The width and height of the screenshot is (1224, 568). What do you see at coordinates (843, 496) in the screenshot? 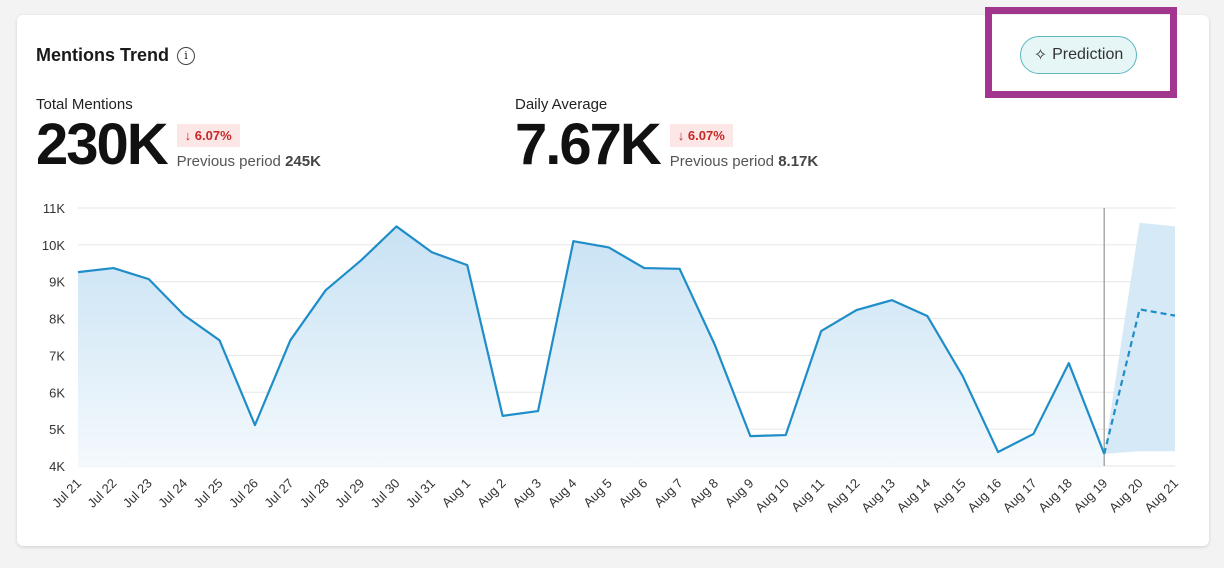
I see `x-tick-label: Aug 12` at bounding box center [843, 496].